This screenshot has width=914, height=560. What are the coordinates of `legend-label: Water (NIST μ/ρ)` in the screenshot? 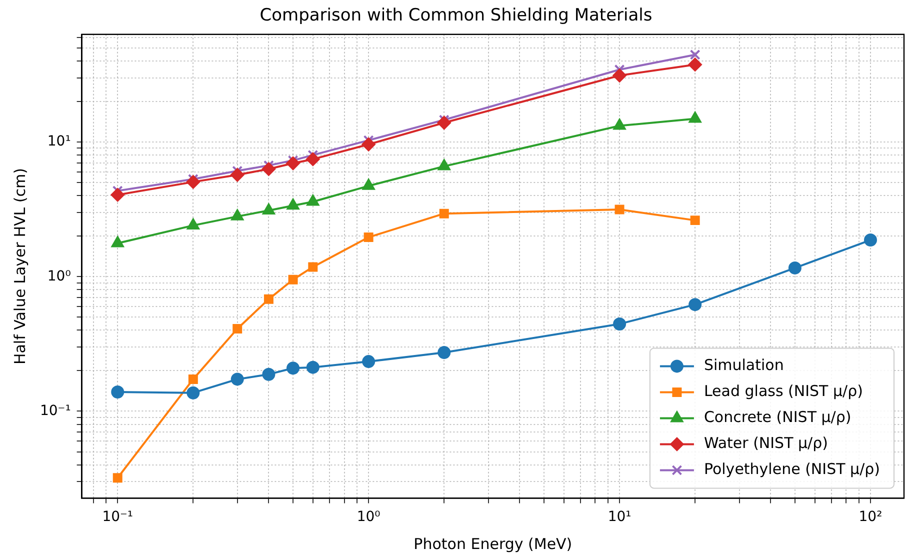 It's located at (766, 443).